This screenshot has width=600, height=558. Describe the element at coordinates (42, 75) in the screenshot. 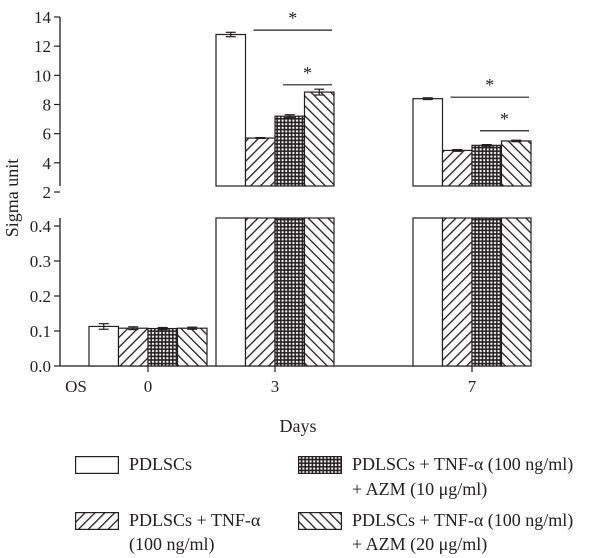

I see `y-tick-label: 10` at that location.